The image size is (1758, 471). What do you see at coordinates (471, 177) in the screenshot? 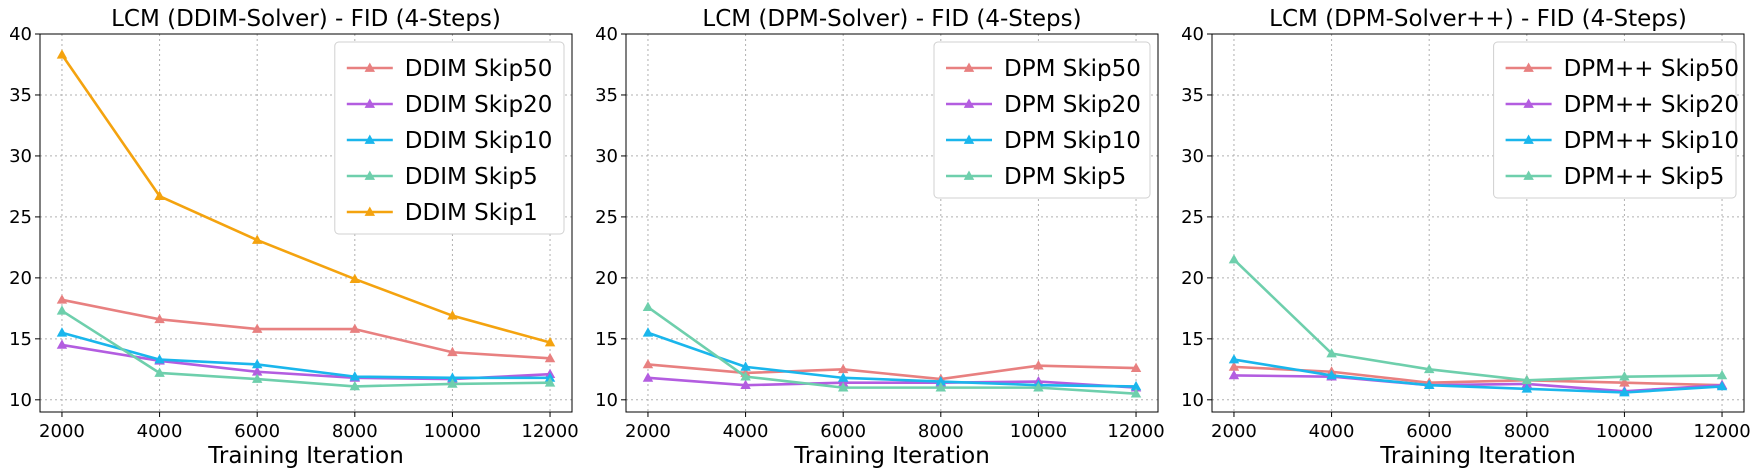
I see `legend-label: DDIM Skip5` at bounding box center [471, 177].